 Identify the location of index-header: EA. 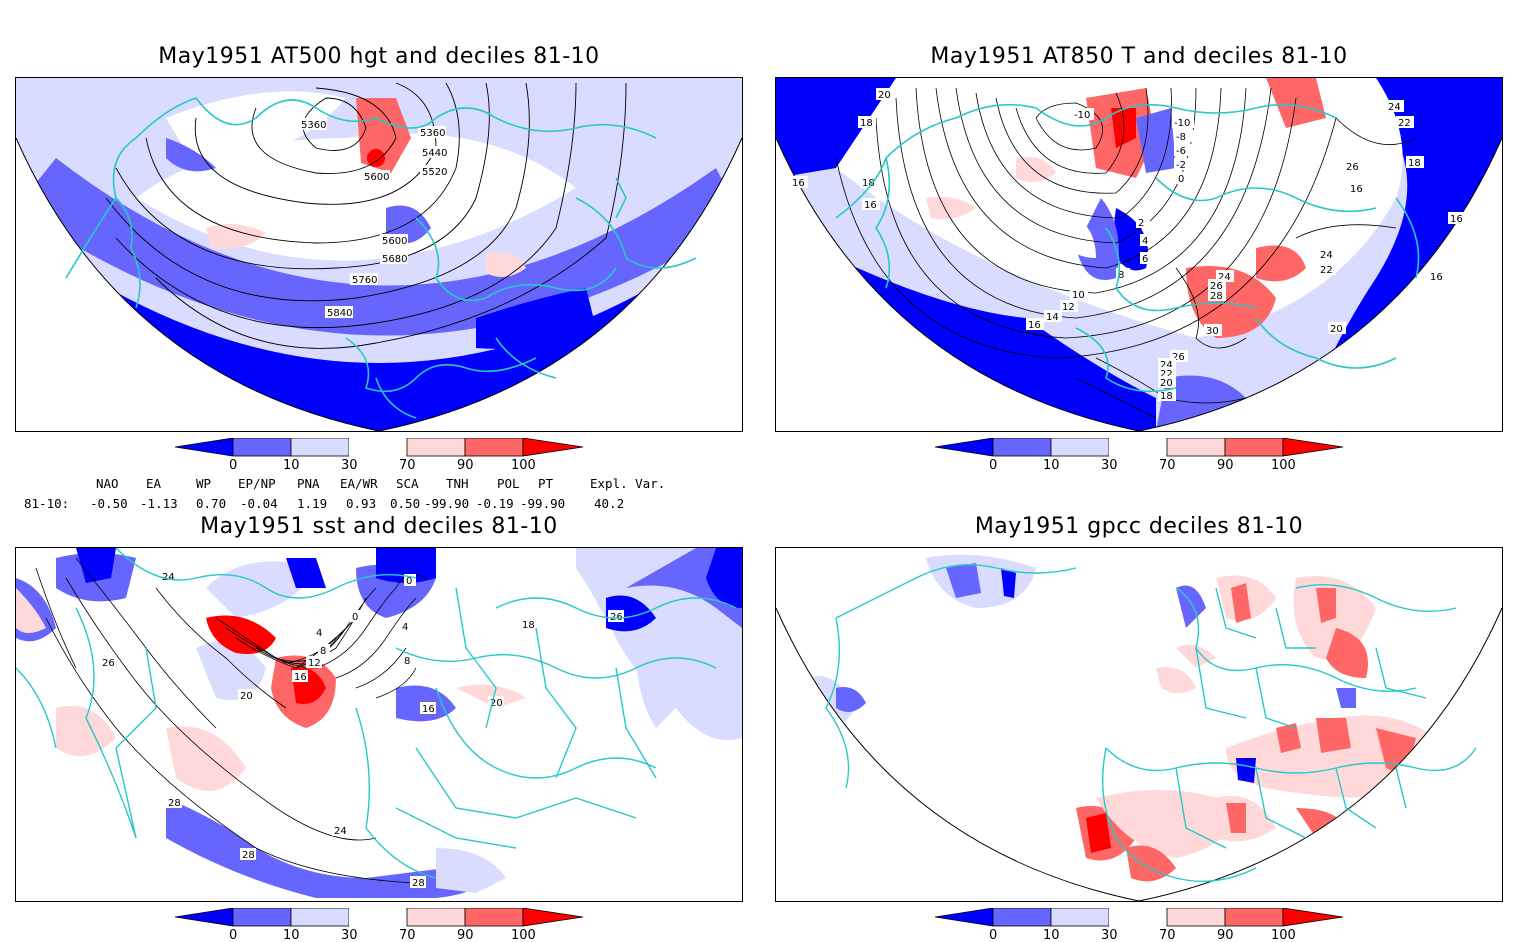
(154, 483).